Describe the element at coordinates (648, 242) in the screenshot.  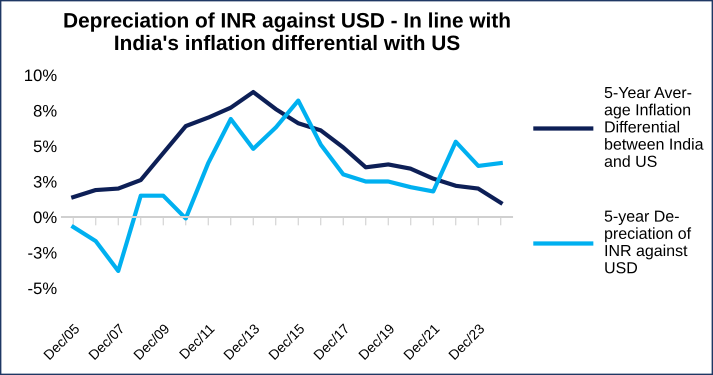
I see `legend-label: 5-year De- preciation of INR against USD` at that location.